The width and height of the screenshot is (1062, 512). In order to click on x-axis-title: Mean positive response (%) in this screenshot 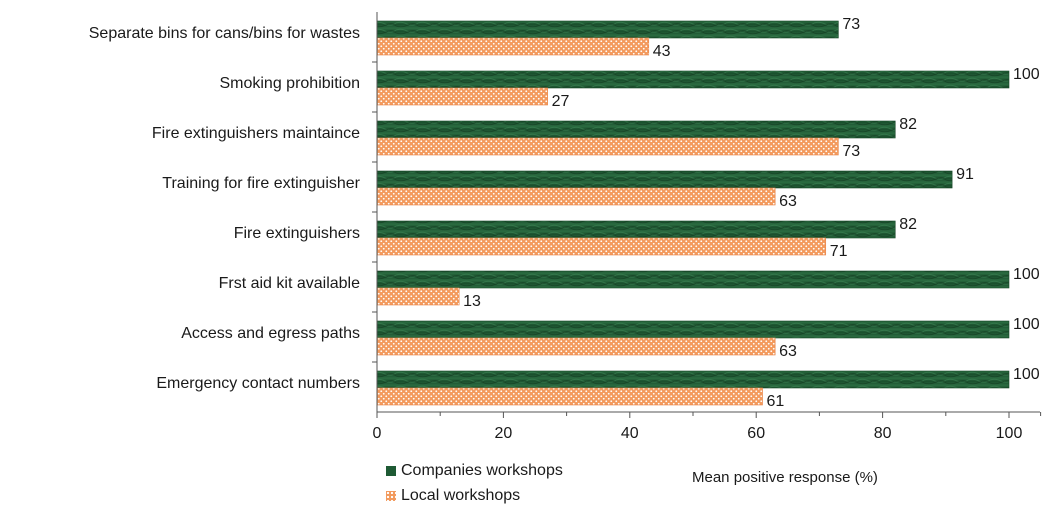, I will do `click(785, 477)`.